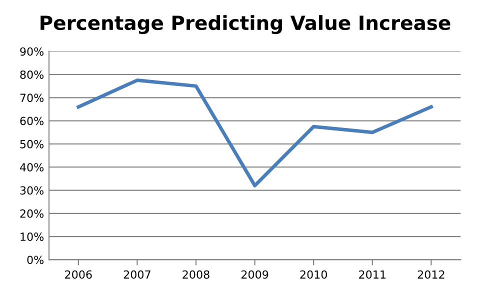  I want to click on chart-title: Percentage Predicting Value Increase, so click(245, 24).